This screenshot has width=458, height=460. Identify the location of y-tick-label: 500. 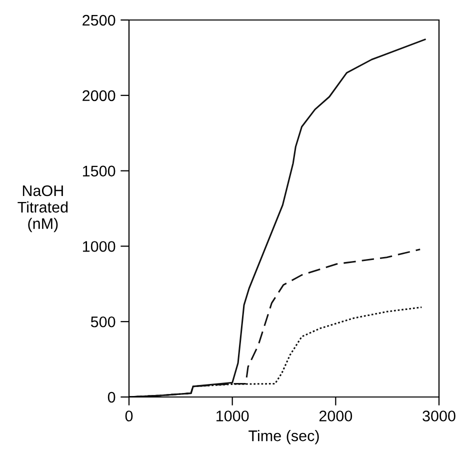
(103, 322).